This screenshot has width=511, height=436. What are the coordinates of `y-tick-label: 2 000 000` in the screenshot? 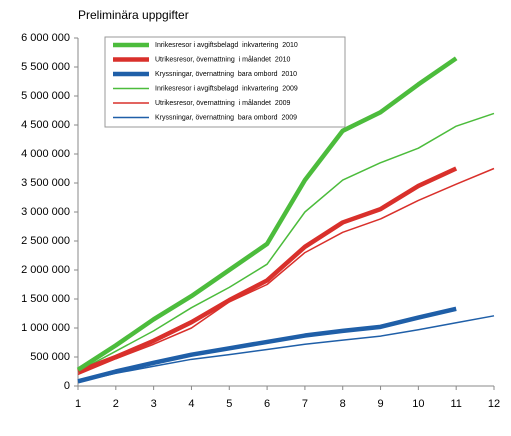 It's located at (45, 270).